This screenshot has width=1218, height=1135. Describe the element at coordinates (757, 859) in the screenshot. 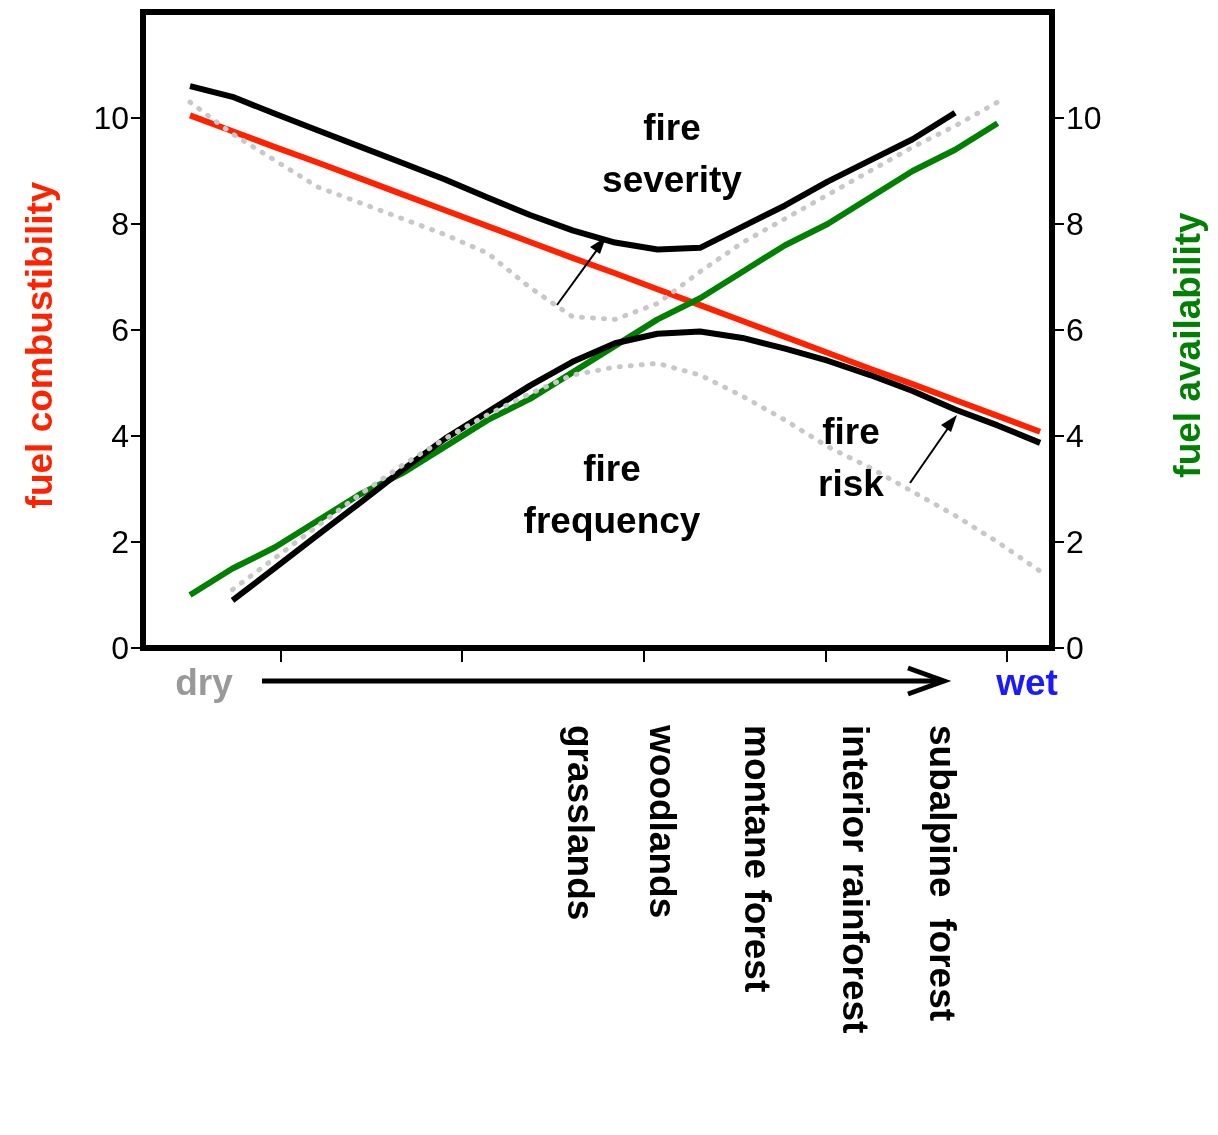

I see `text: montane forest` at that location.